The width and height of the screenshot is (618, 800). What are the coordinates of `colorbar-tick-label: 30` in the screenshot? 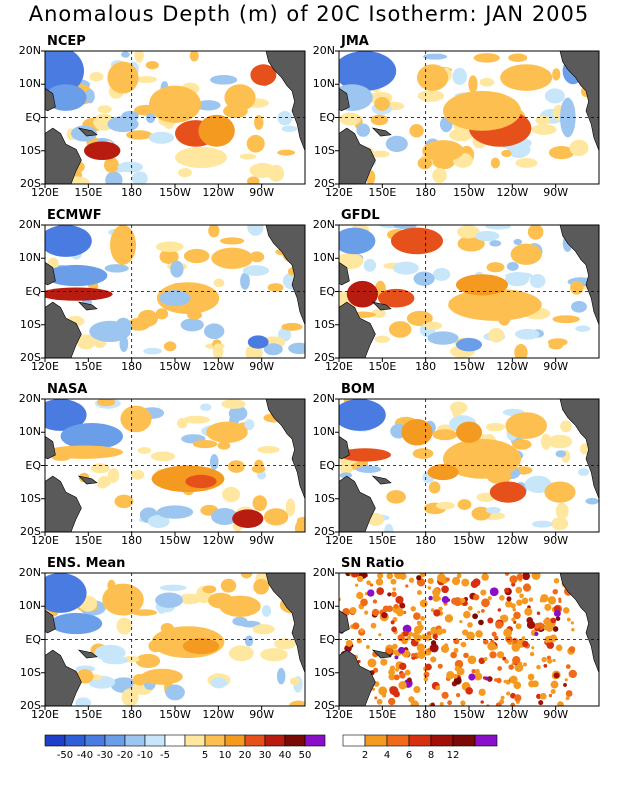 It's located at (265, 755).